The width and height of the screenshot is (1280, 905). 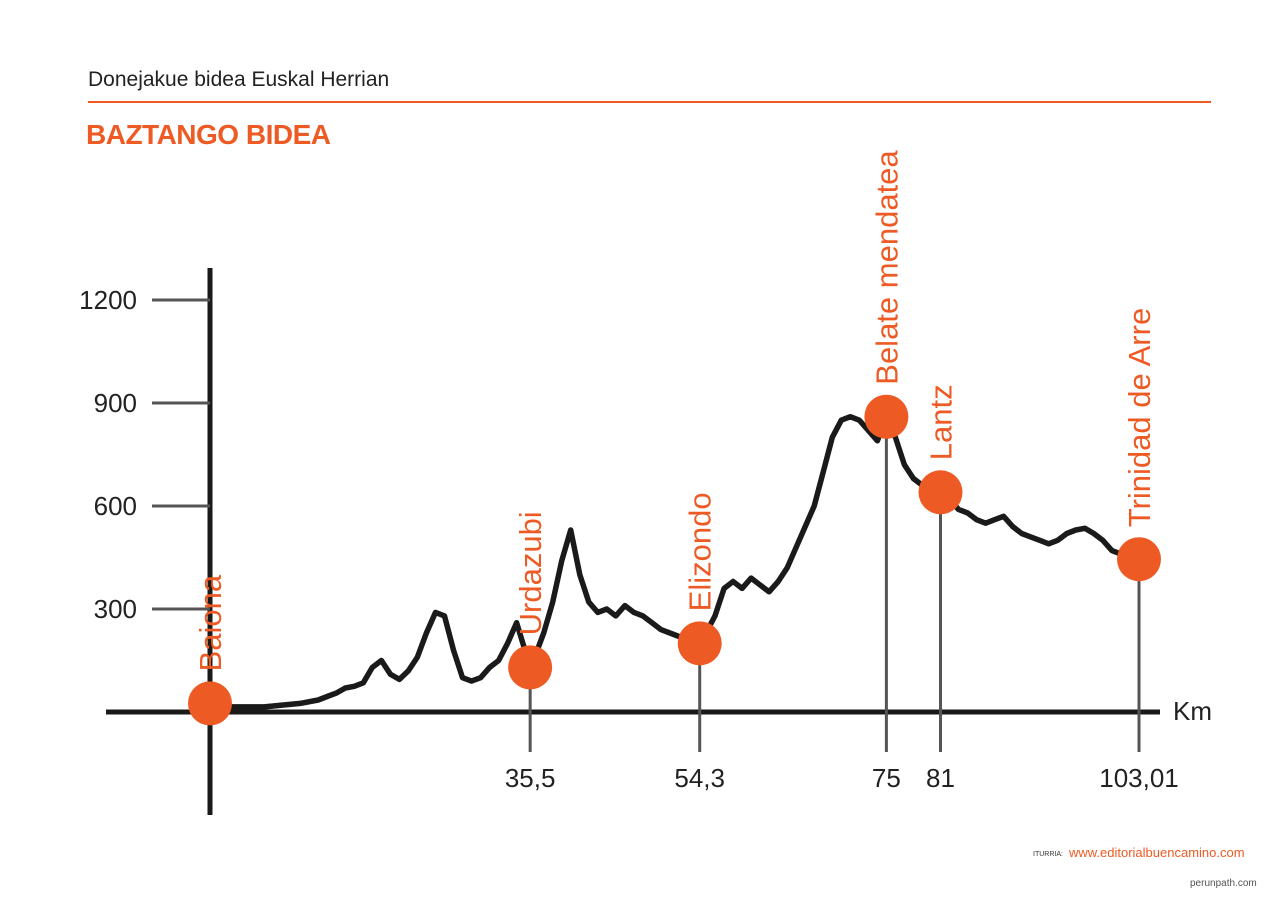 What do you see at coordinates (940, 778) in the screenshot?
I see `km-label: 81` at bounding box center [940, 778].